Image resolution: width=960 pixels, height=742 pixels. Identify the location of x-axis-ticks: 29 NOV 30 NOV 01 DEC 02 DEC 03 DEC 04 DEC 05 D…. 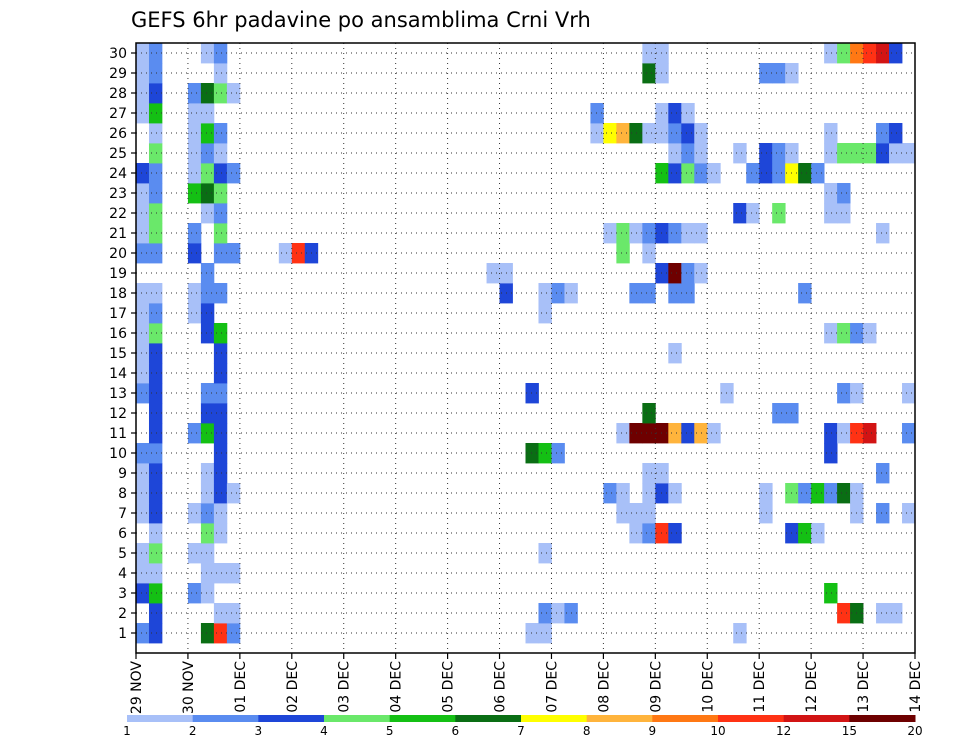
(526, 683).